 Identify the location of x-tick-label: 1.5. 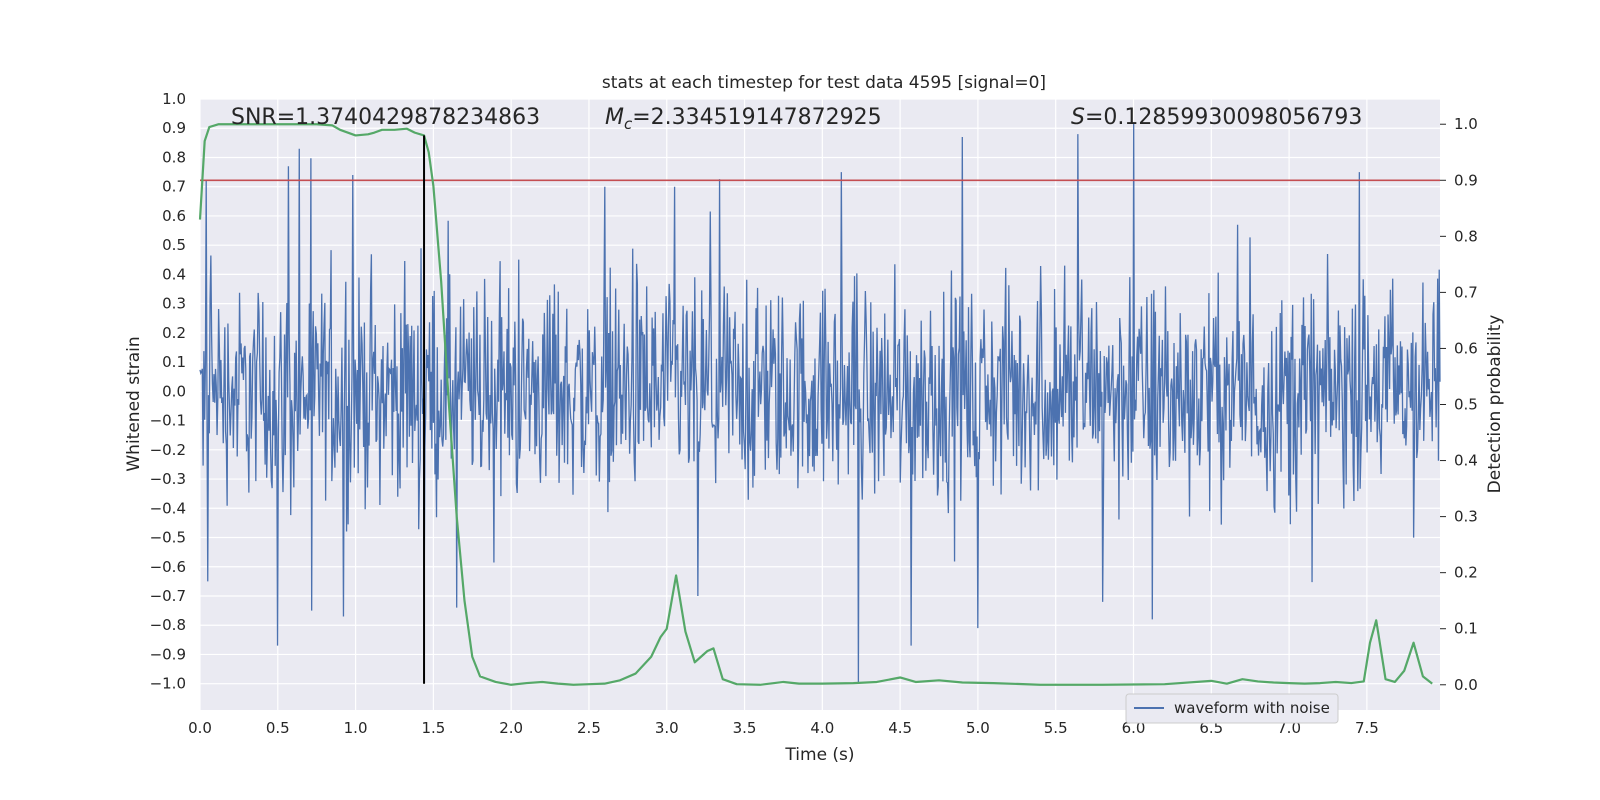
(433, 728).